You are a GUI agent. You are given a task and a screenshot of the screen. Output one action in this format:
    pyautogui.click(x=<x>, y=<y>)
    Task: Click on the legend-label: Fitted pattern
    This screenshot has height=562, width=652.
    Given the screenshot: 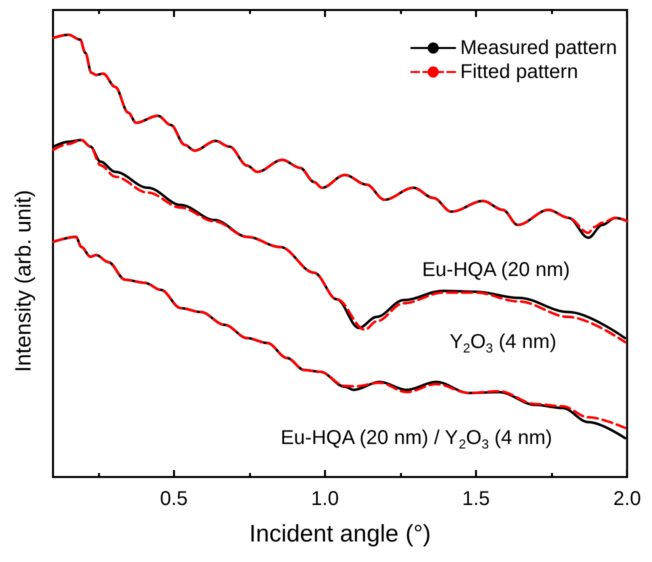 What is the action you would take?
    pyautogui.click(x=519, y=72)
    